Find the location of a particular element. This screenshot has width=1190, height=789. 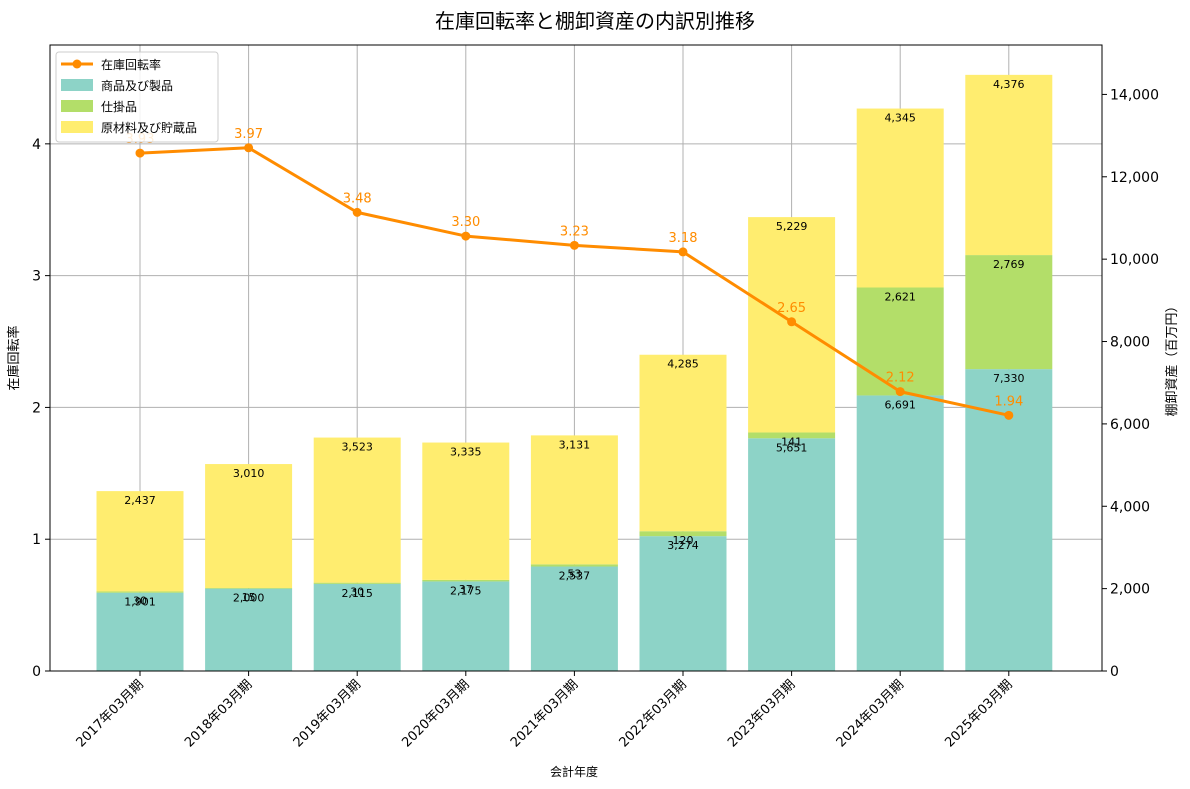

bar-label: 7,330 is located at coordinates (1009, 378).